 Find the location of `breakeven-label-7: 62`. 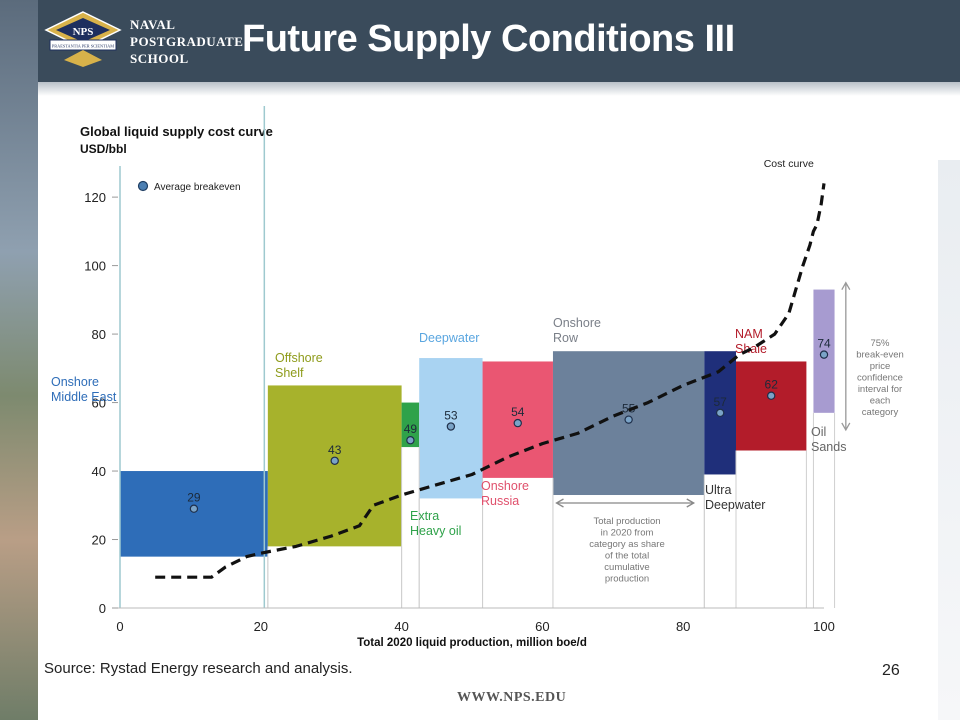

breakeven-label-7: 62 is located at coordinates (772, 385).